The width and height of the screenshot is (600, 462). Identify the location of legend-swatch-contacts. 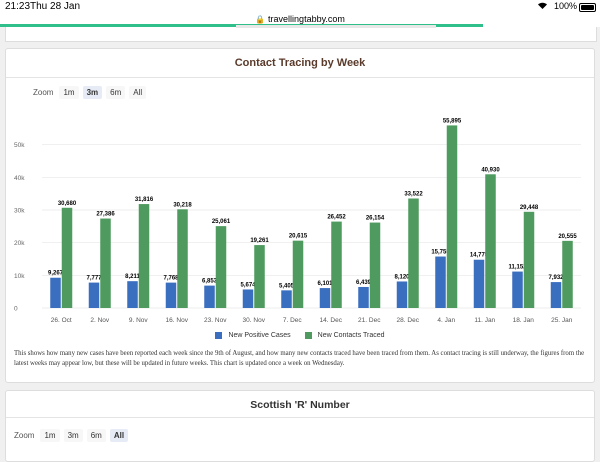
(308, 335).